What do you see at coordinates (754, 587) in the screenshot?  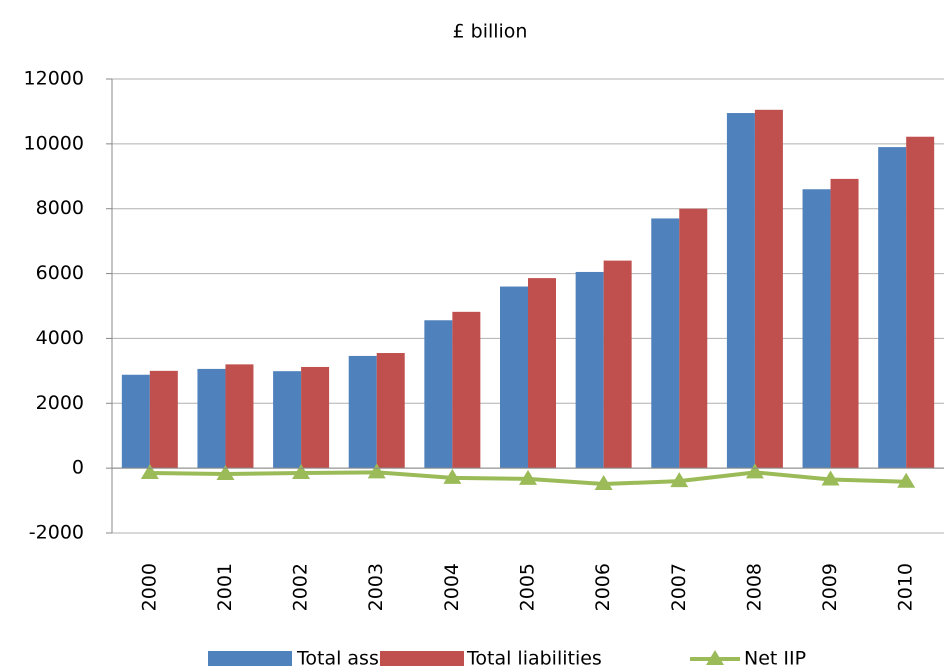 I see `x-tick-label: 2008` at bounding box center [754, 587].